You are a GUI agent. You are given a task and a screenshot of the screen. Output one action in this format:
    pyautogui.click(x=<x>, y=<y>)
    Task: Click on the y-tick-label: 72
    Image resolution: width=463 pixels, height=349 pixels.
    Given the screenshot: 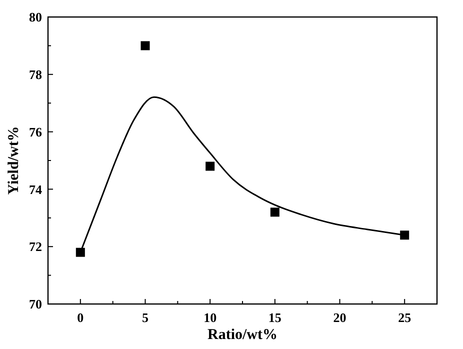 What is the action you would take?
    pyautogui.click(x=35, y=246)
    